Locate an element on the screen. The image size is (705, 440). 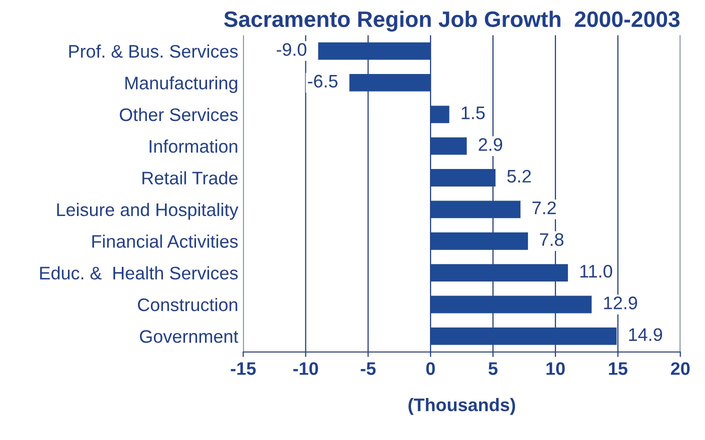
data-label: 2.9 is located at coordinates (490, 144).